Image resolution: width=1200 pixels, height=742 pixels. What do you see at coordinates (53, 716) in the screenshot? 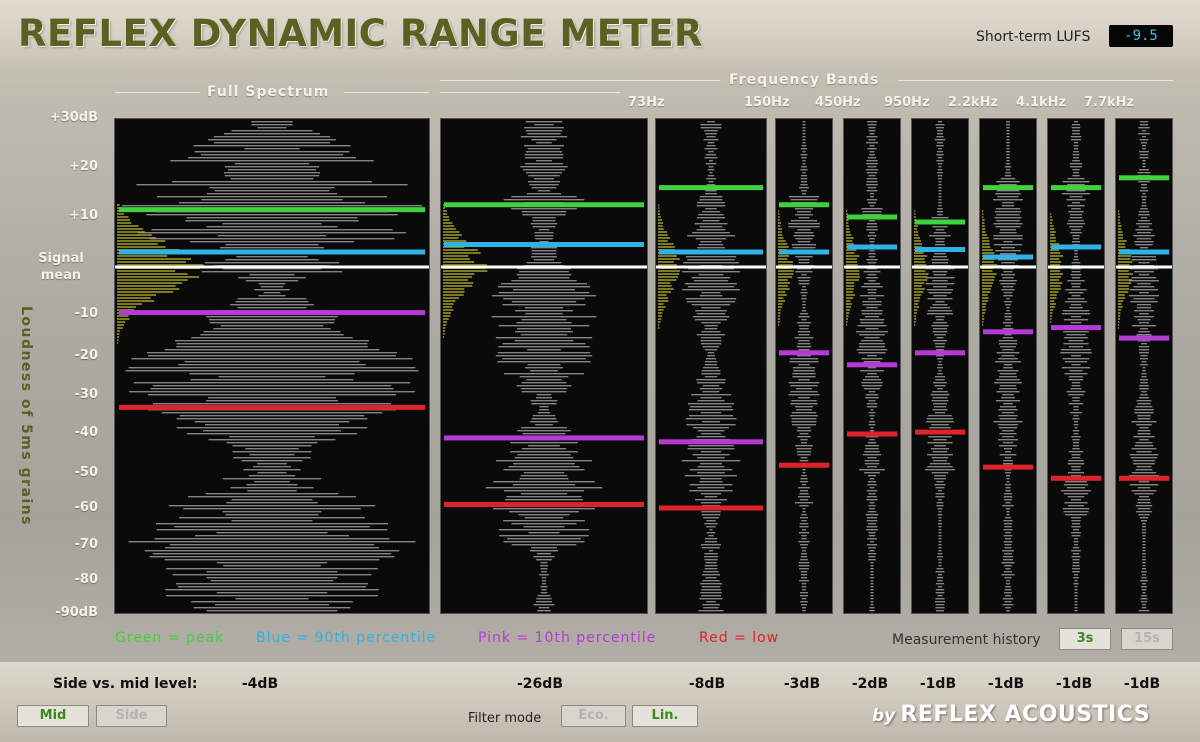
I see `mid-button: Mid` at bounding box center [53, 716].